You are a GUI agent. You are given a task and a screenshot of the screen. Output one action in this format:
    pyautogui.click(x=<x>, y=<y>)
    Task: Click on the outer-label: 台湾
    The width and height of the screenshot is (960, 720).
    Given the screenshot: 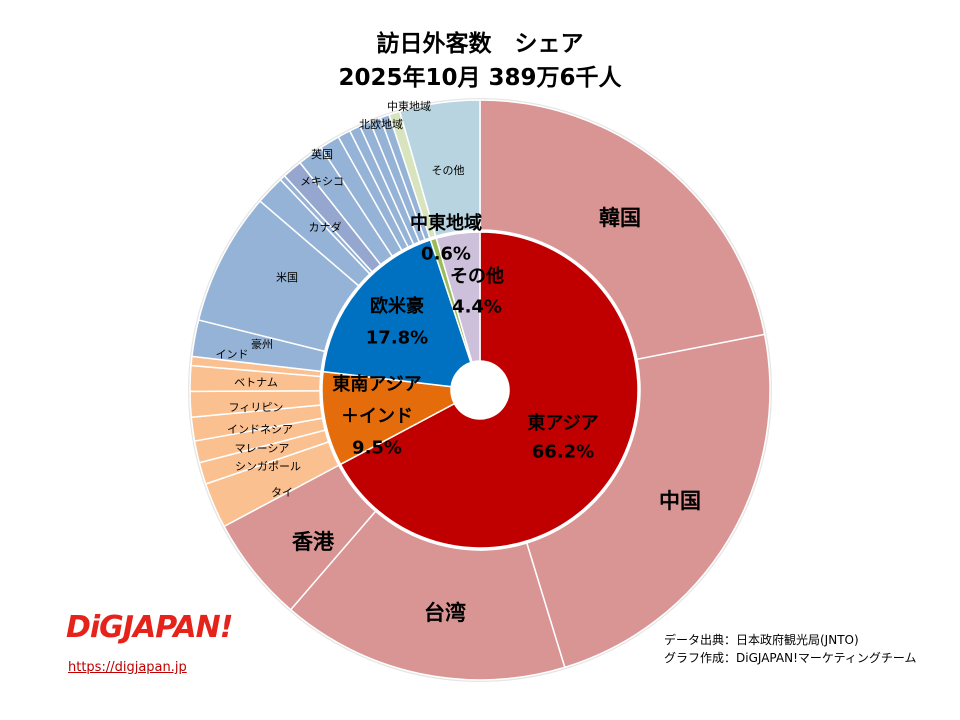 What is the action you would take?
    pyautogui.click(x=445, y=613)
    